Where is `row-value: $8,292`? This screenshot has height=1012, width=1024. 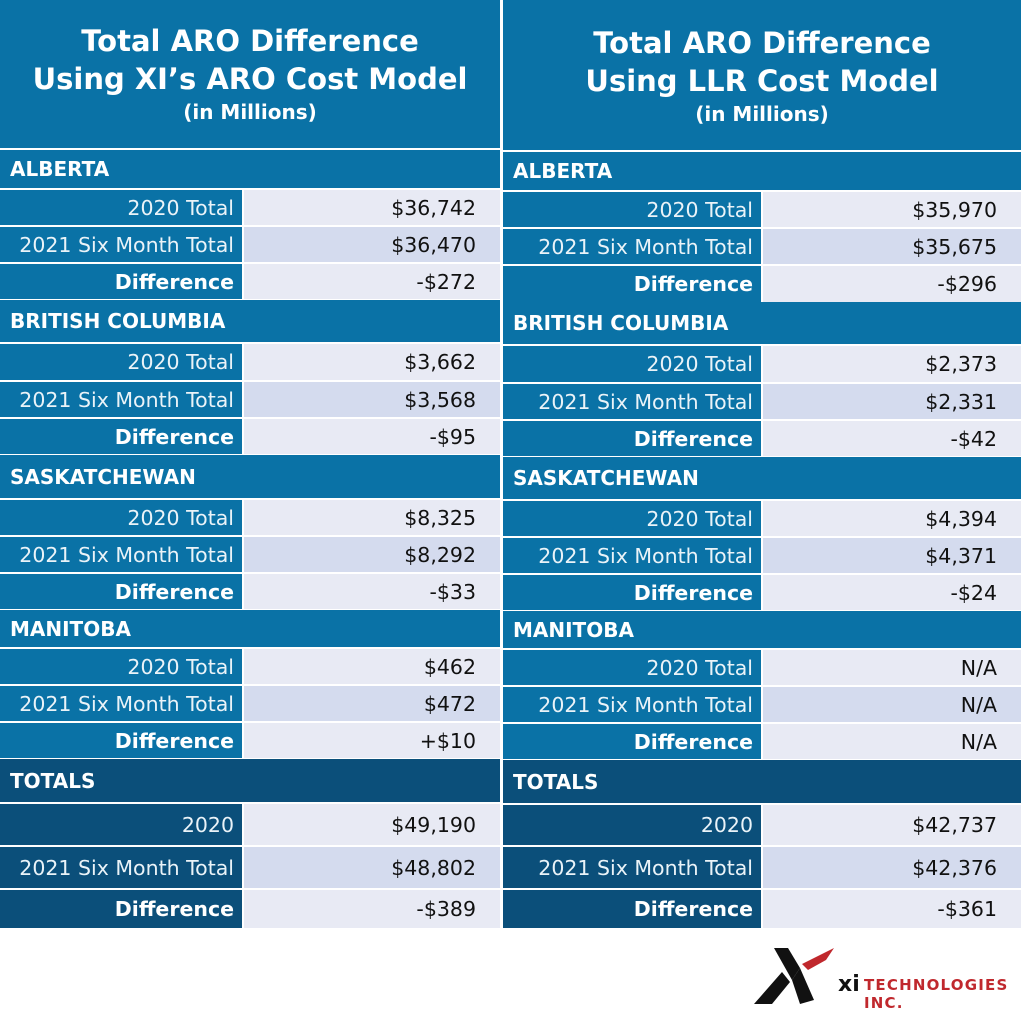
row-value: $8,292 is located at coordinates (371, 554).